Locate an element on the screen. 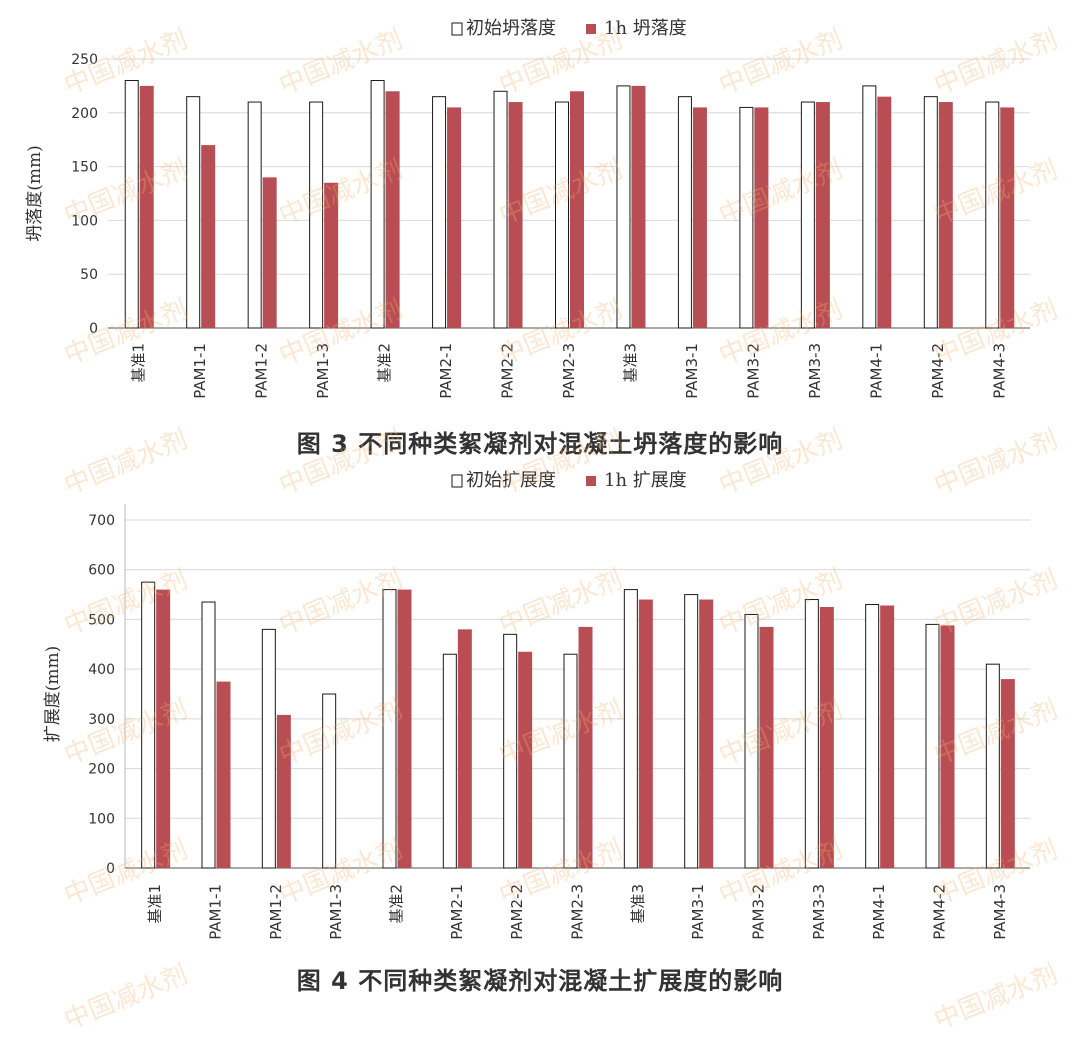 The image size is (1080, 1037). y-tick-label: 600 is located at coordinates (101, 571).